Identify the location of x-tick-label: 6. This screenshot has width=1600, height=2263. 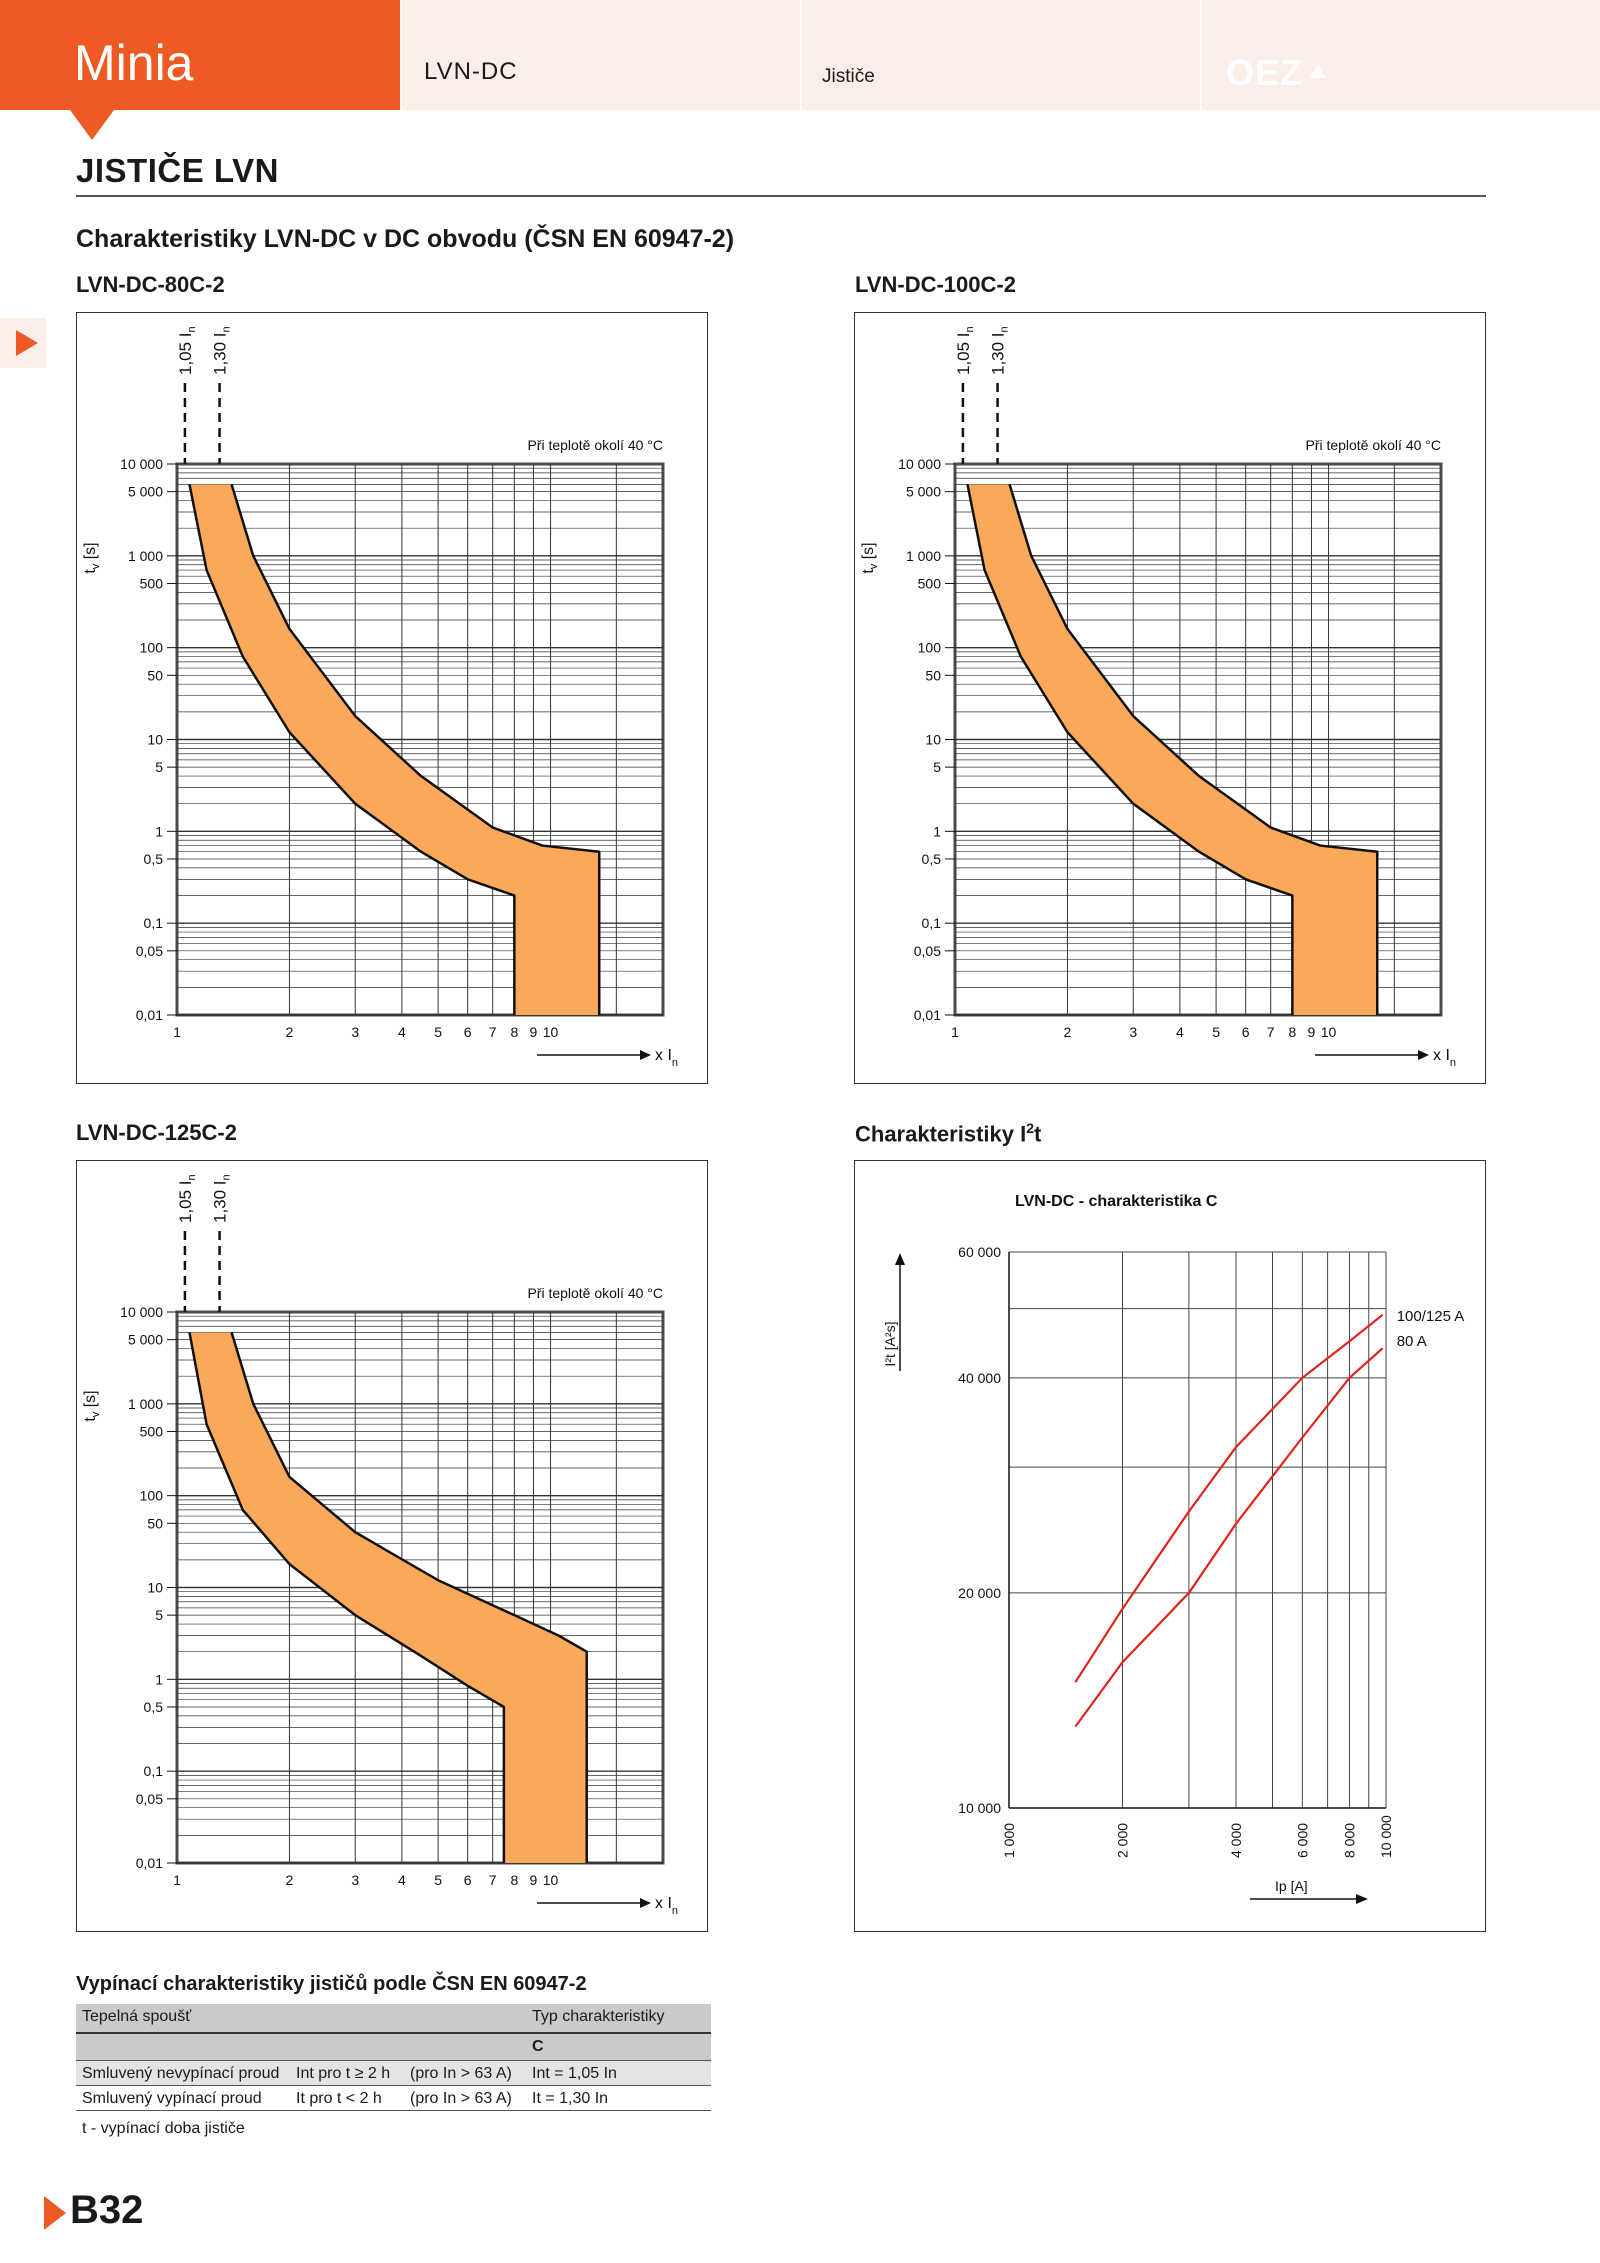
(468, 1880).